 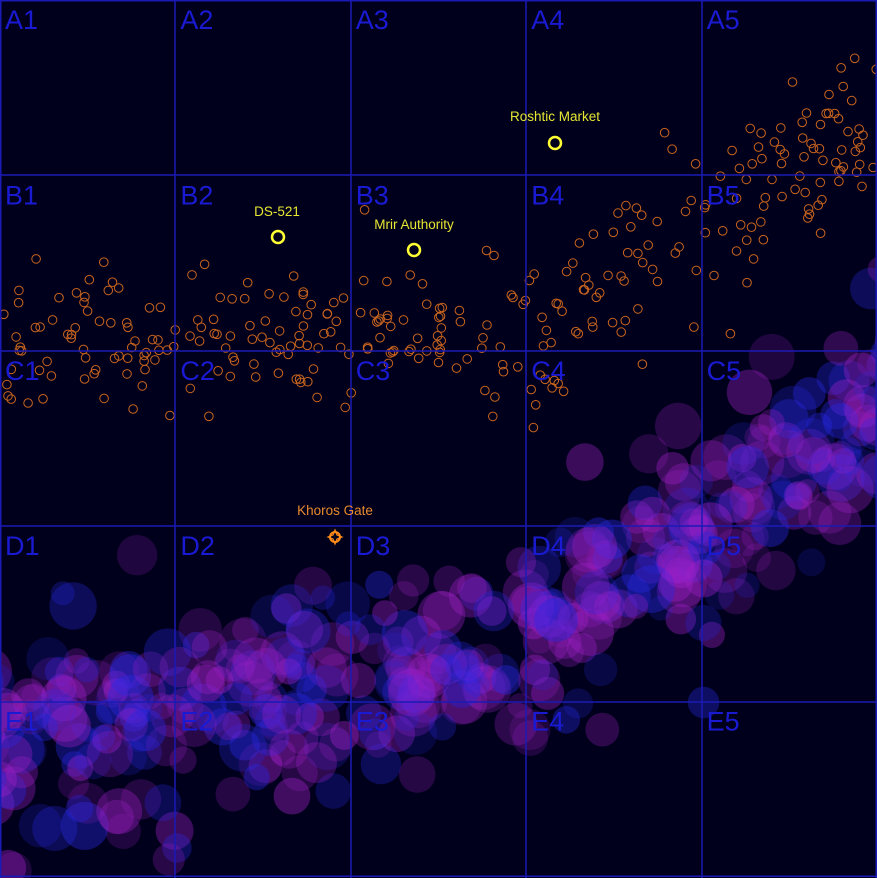 I want to click on poi-roshtic-market: Roshtic Market, so click(x=555, y=130).